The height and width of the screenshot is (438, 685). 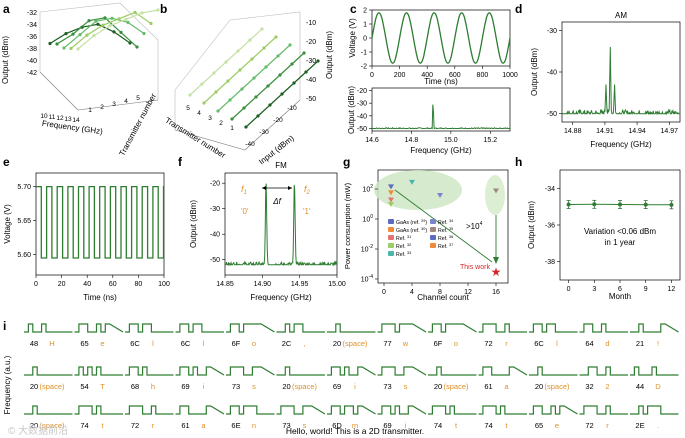 I want to click on panel-c-bottom-xtick-label: 15.2, so click(x=490, y=140).